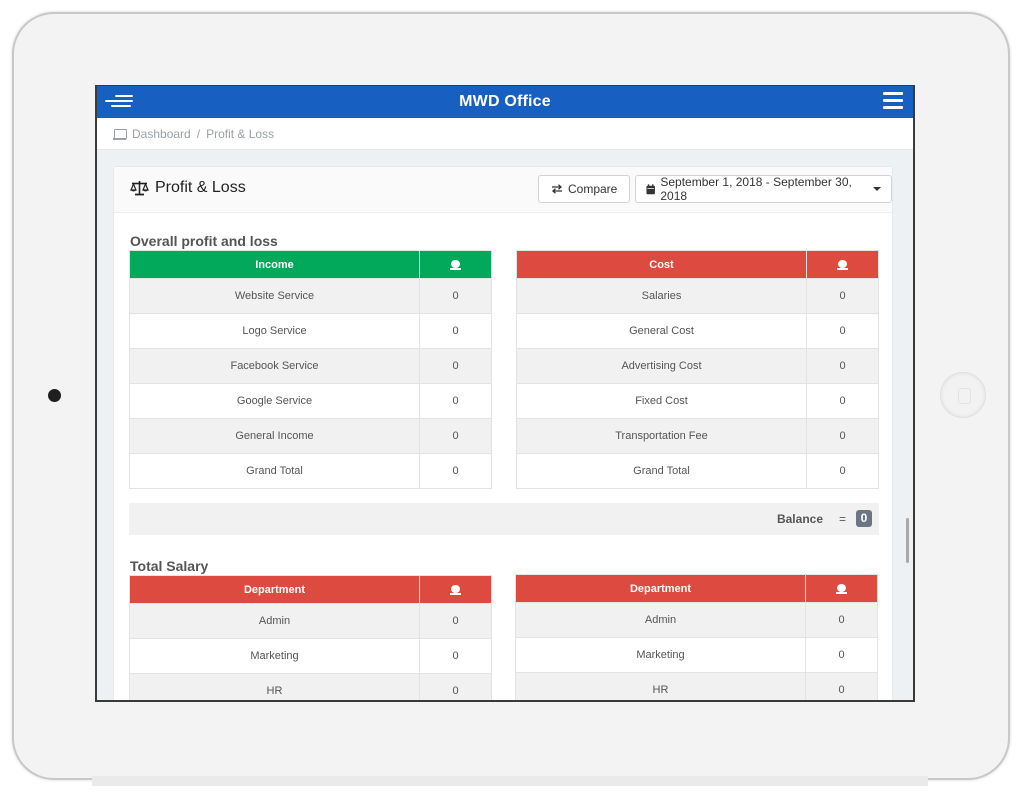 This screenshot has width=1024, height=792. What do you see at coordinates (119, 102) in the screenshot?
I see `sidebar-toggle-icon` at bounding box center [119, 102].